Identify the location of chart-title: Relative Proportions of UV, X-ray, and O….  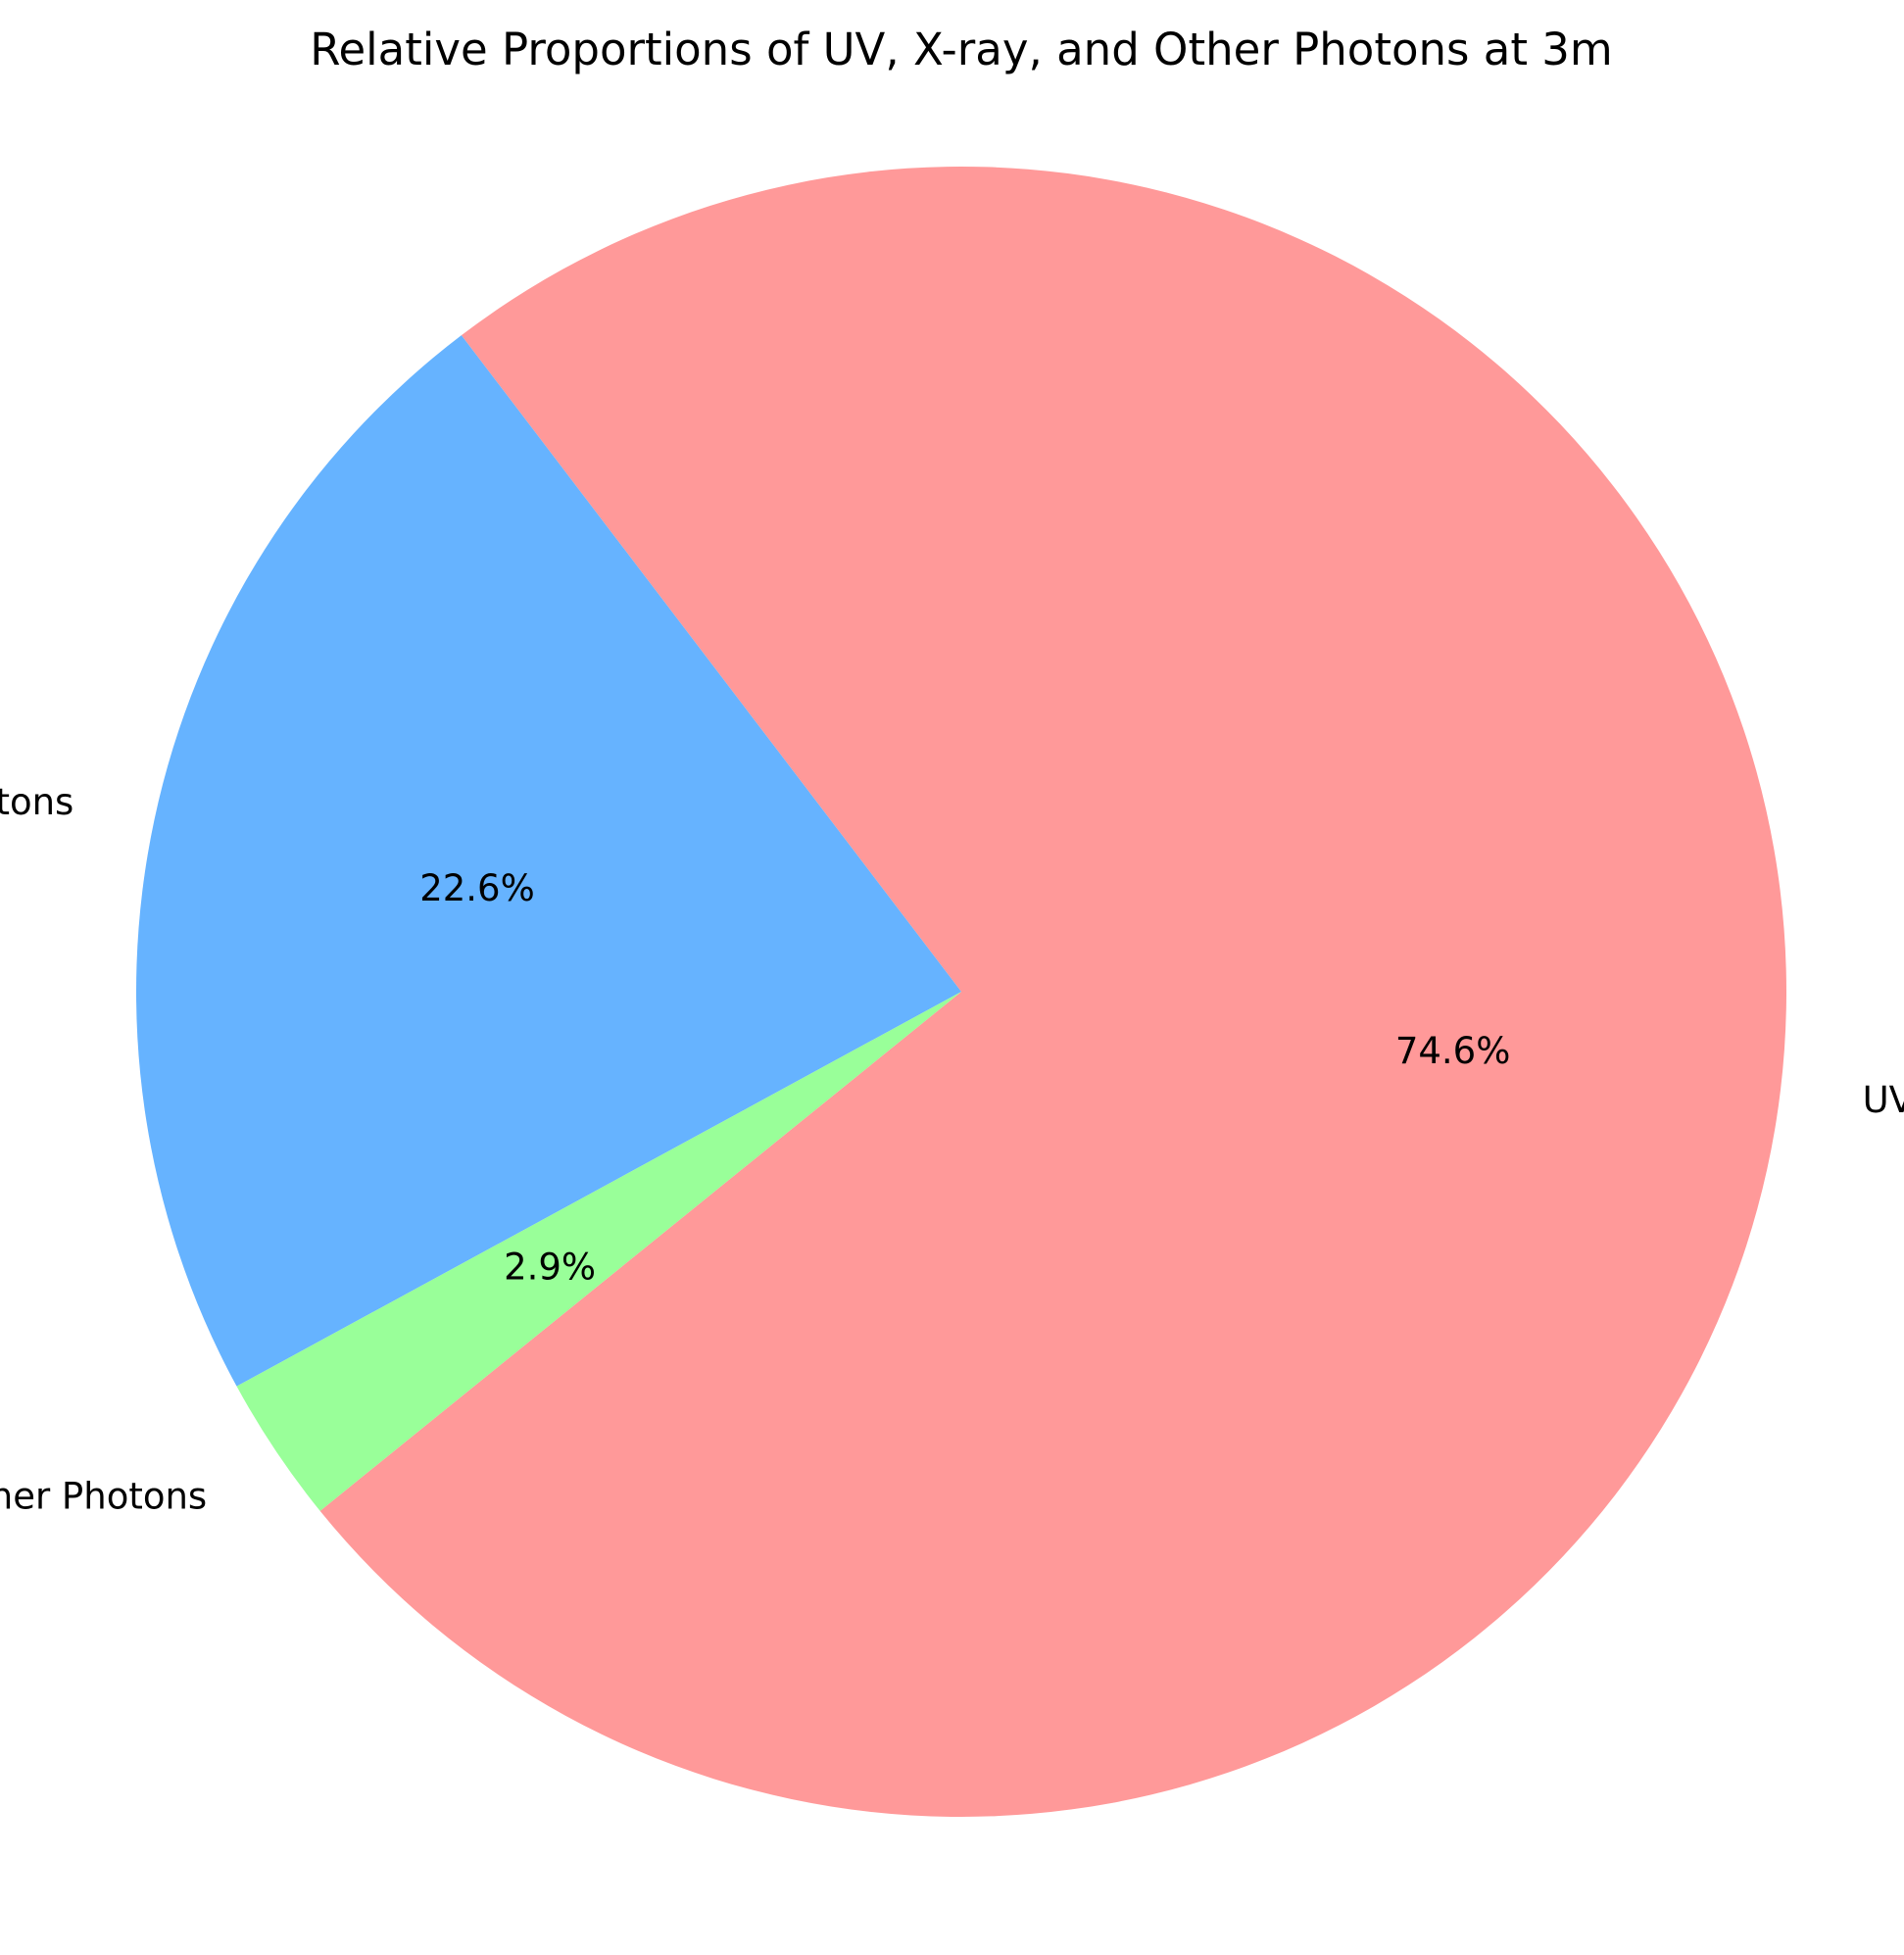
(961, 49).